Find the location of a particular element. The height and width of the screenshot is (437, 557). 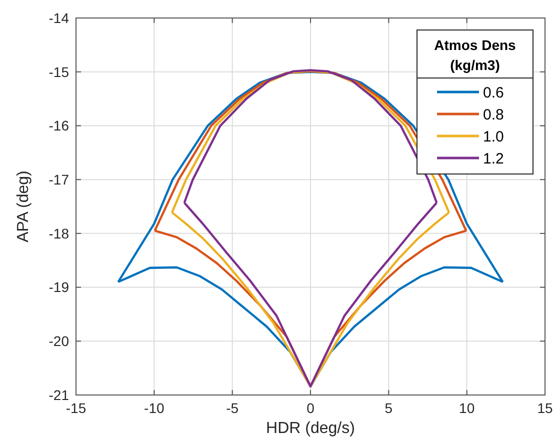

legend-label: 1.2 is located at coordinates (493, 159).